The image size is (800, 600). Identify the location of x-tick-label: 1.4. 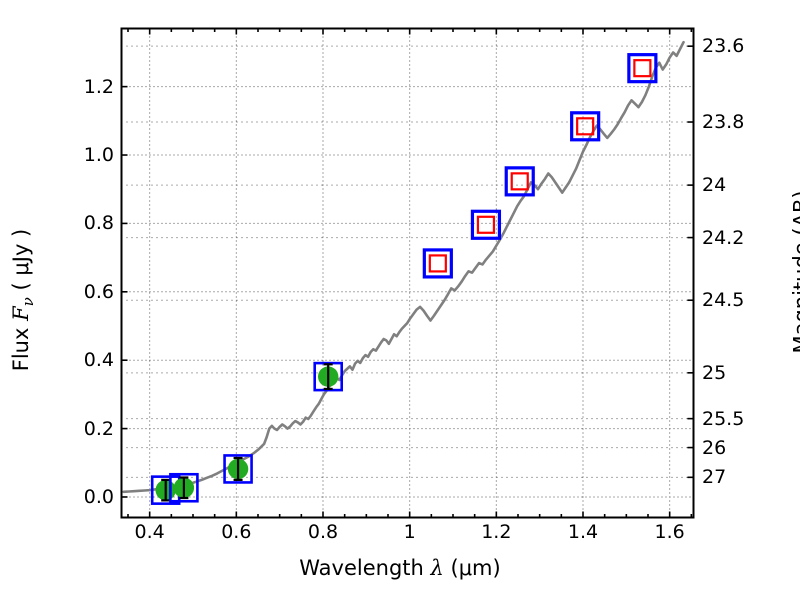
(583, 532).